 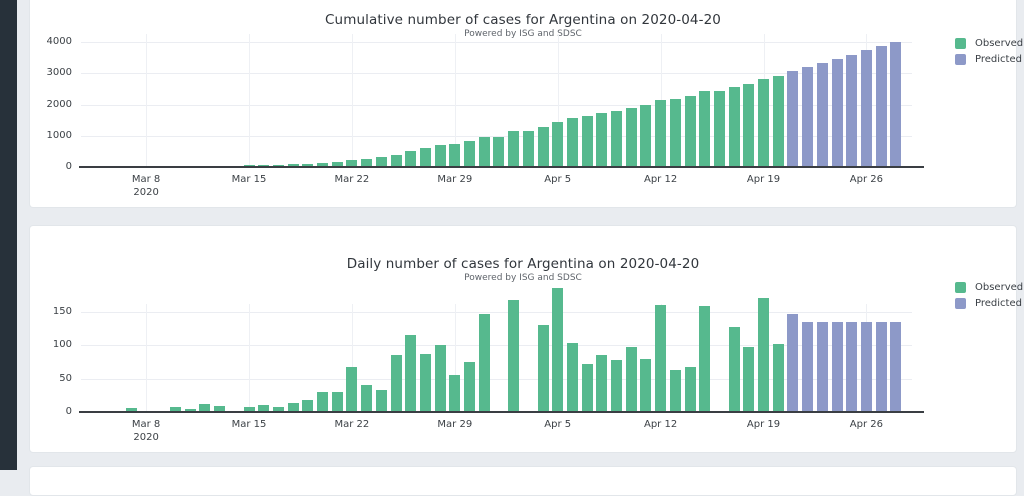 What do you see at coordinates (866, 425) in the screenshot?
I see `x-axis-tick-label: Apr 26` at bounding box center [866, 425].